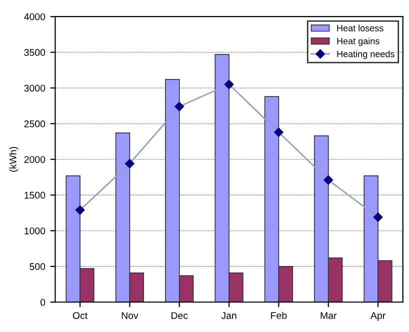  What do you see at coordinates (35, 88) in the screenshot?
I see `y-tick-label: 3000` at bounding box center [35, 88].